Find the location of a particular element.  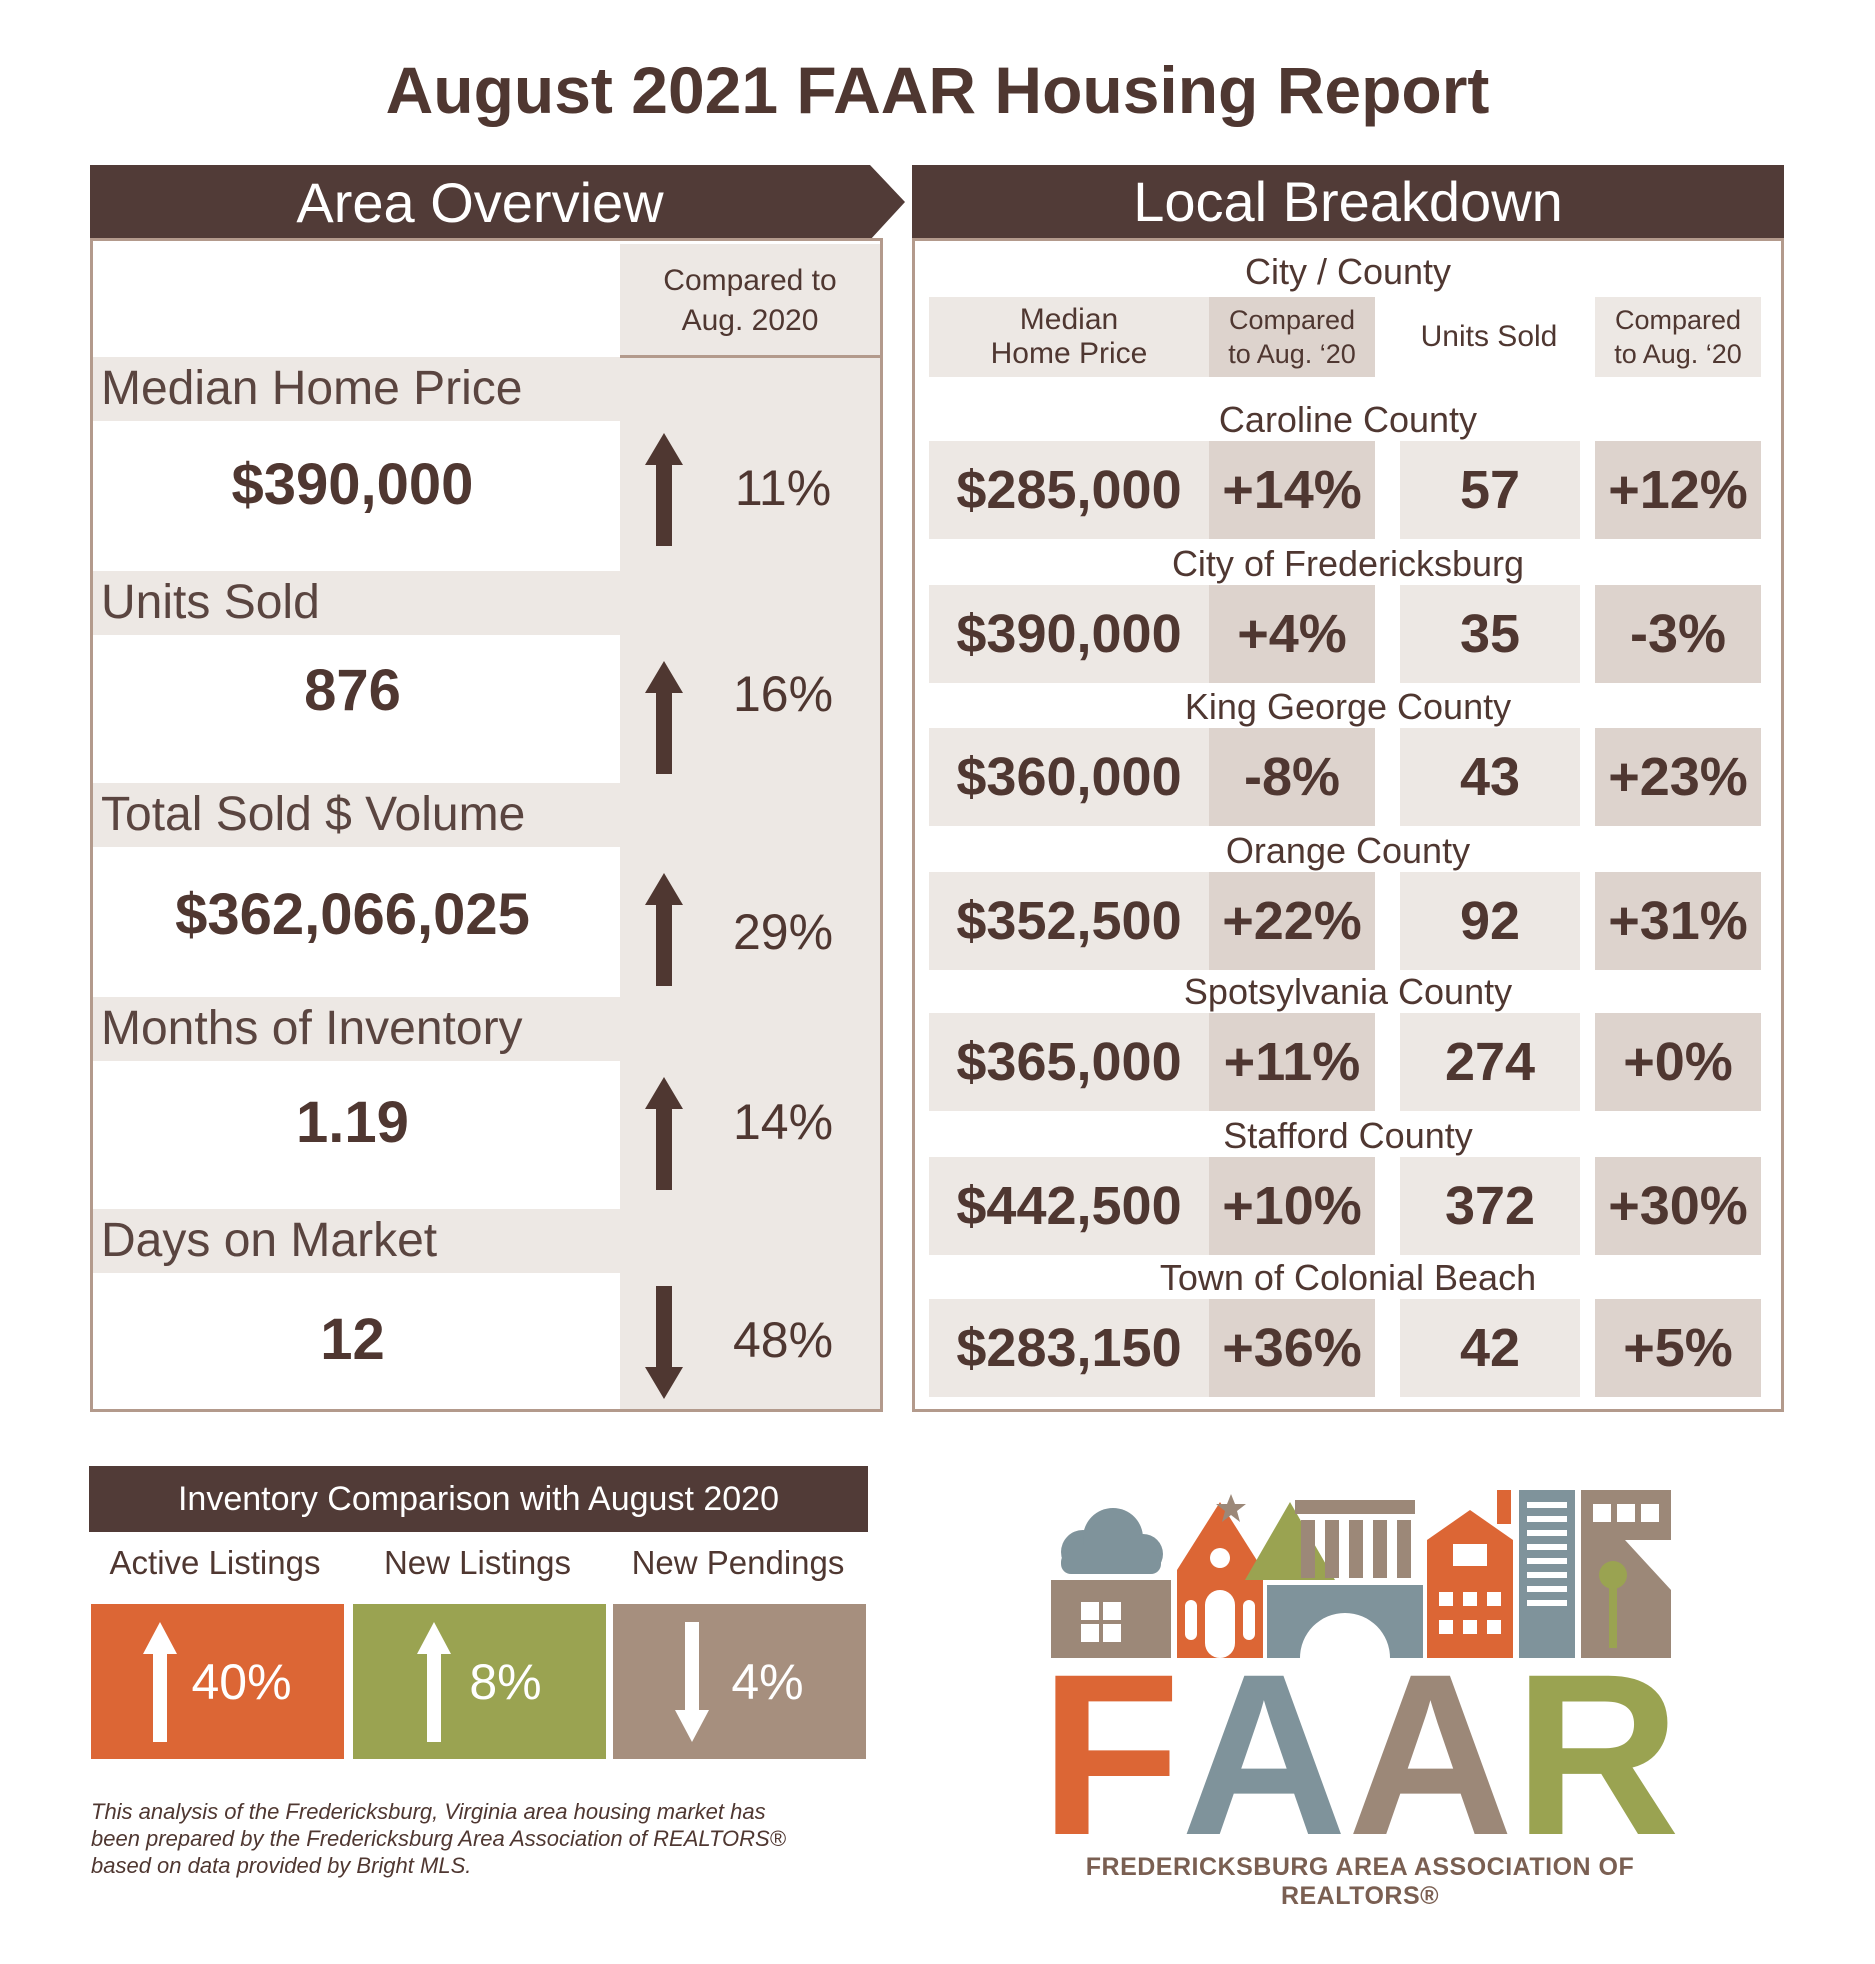

wordmark-letter-f: F is located at coordinates (1110, 1754).